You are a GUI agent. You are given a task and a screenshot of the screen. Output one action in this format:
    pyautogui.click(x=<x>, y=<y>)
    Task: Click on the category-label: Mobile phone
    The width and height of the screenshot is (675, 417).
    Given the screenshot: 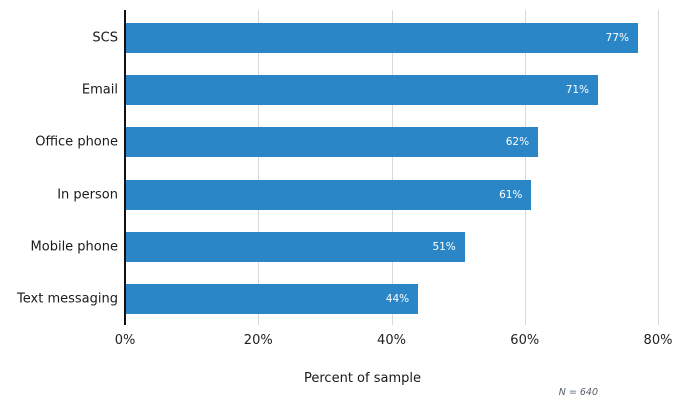 What is the action you would take?
    pyautogui.click(x=74, y=247)
    